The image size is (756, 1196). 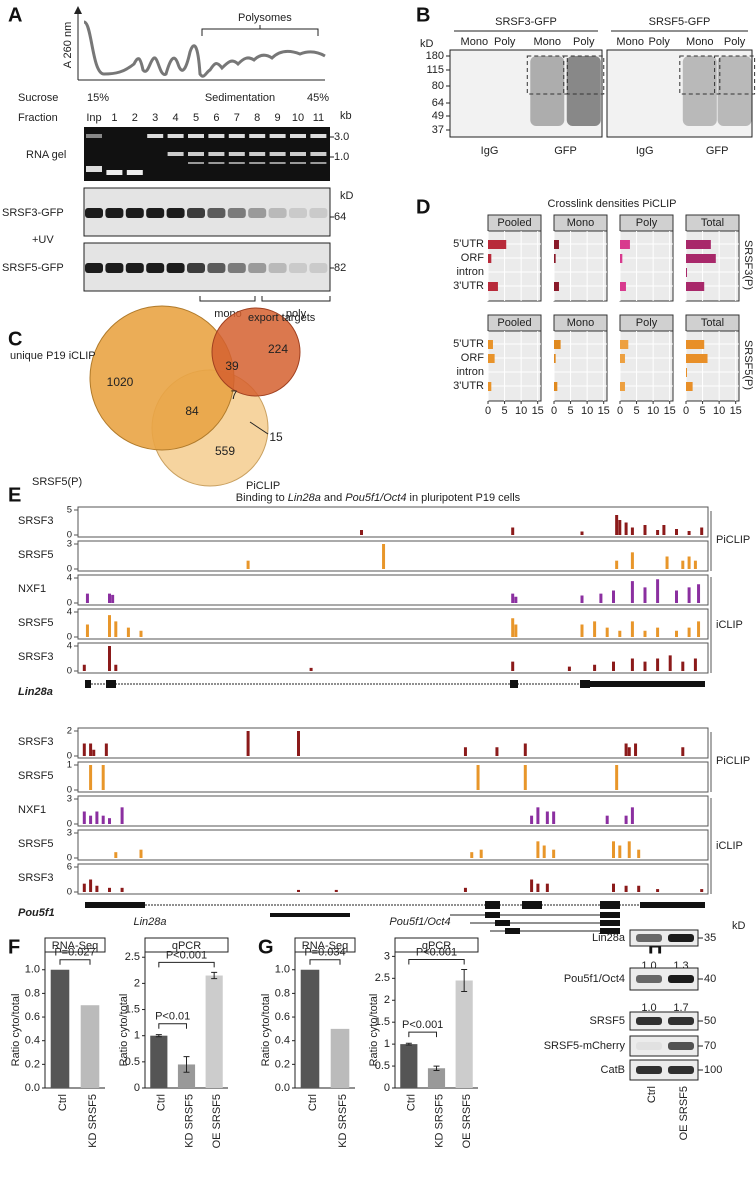 What do you see at coordinates (304, 498) in the screenshot?
I see `title-part: Lin28a` at bounding box center [304, 498].